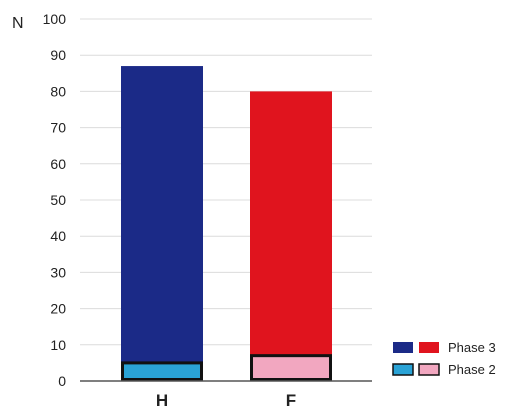  What do you see at coordinates (58, 55) in the screenshot?
I see `y-tick-label: 90` at bounding box center [58, 55].